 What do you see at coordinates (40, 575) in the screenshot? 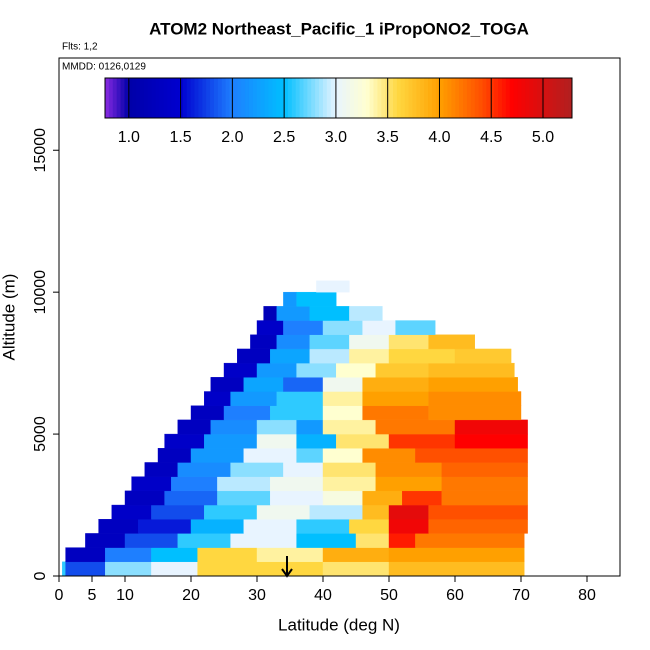
I see `y-tick-label: 0` at bounding box center [40, 575].